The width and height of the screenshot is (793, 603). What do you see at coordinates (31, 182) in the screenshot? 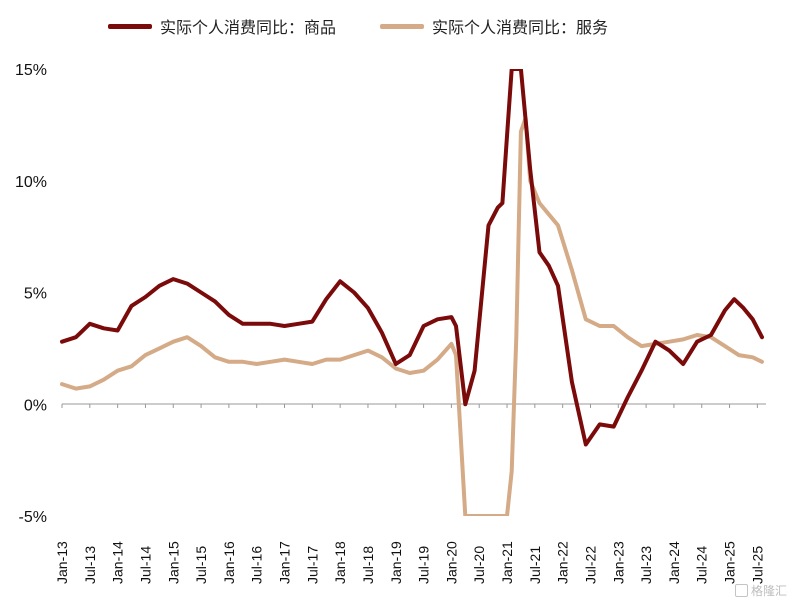
I see `y-tick-label: 10%` at bounding box center [31, 182].